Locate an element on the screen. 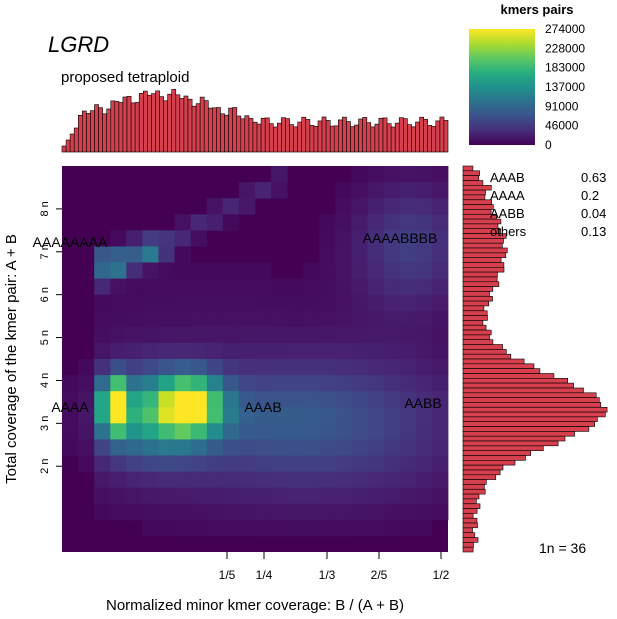 The image size is (617, 619). y-axis: 2 n 3 n 4 n 5 n 6 n 7 n 8 n is located at coordinates (50, 337).